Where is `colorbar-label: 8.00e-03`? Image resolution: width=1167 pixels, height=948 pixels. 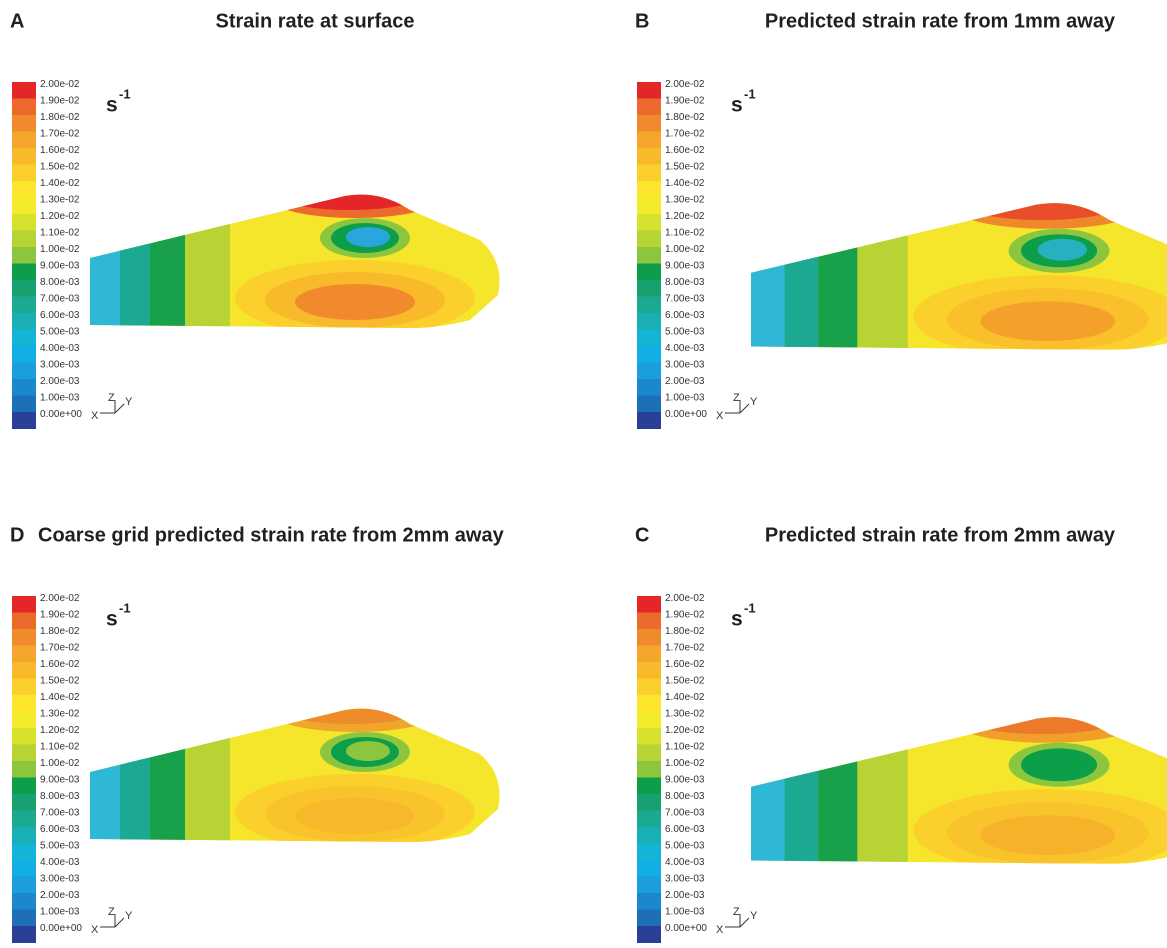 colorbar-label: 8.00e-03 is located at coordinates (60, 796).